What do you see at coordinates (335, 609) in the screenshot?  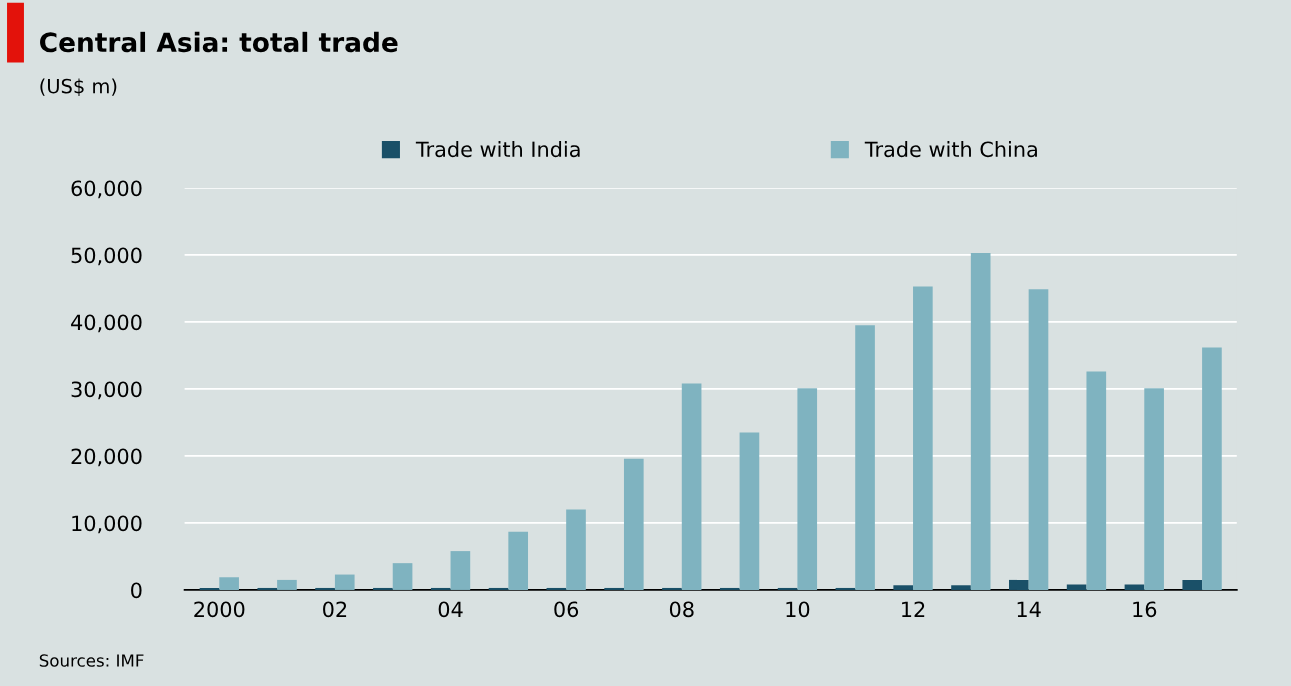 I see `x-tick-label: 02` at bounding box center [335, 609].